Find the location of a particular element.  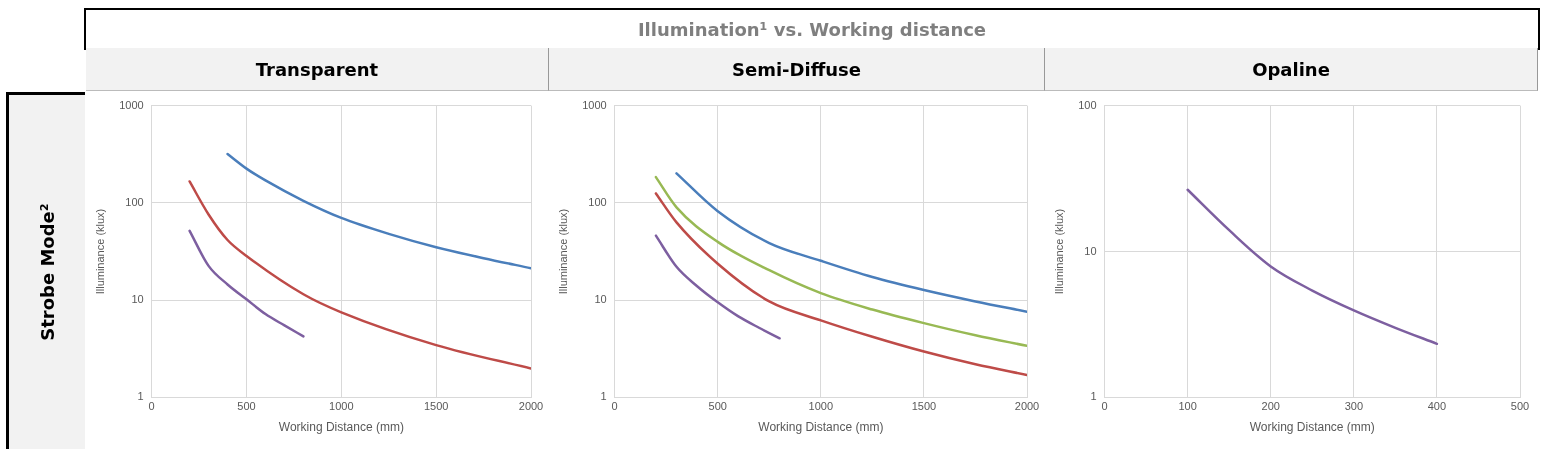

x-tick-label: 200 is located at coordinates (1270, 406).